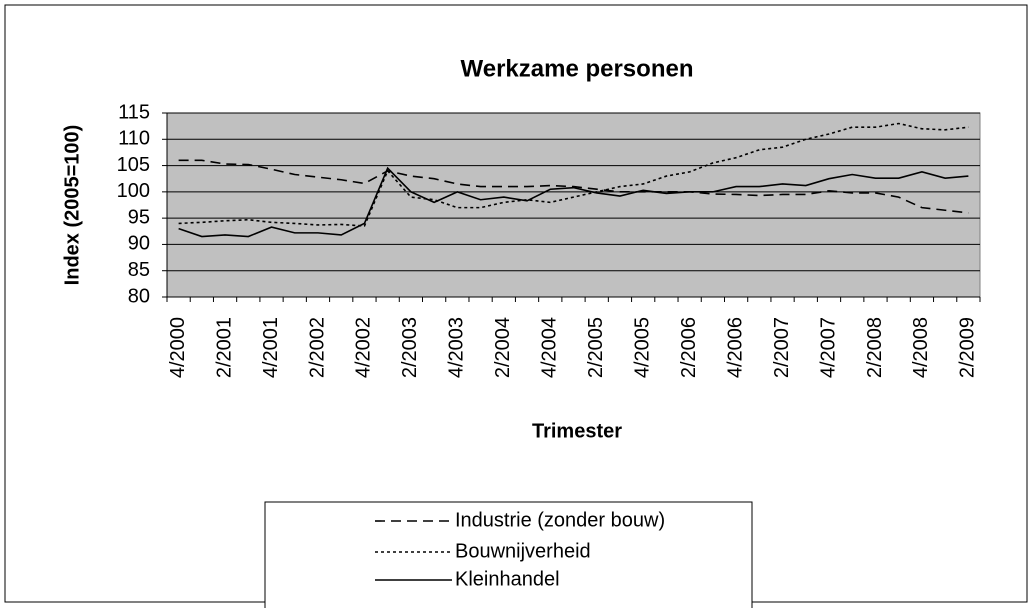  Describe the element at coordinates (921, 347) in the screenshot. I see `x-tick-label: 4/2008` at that location.